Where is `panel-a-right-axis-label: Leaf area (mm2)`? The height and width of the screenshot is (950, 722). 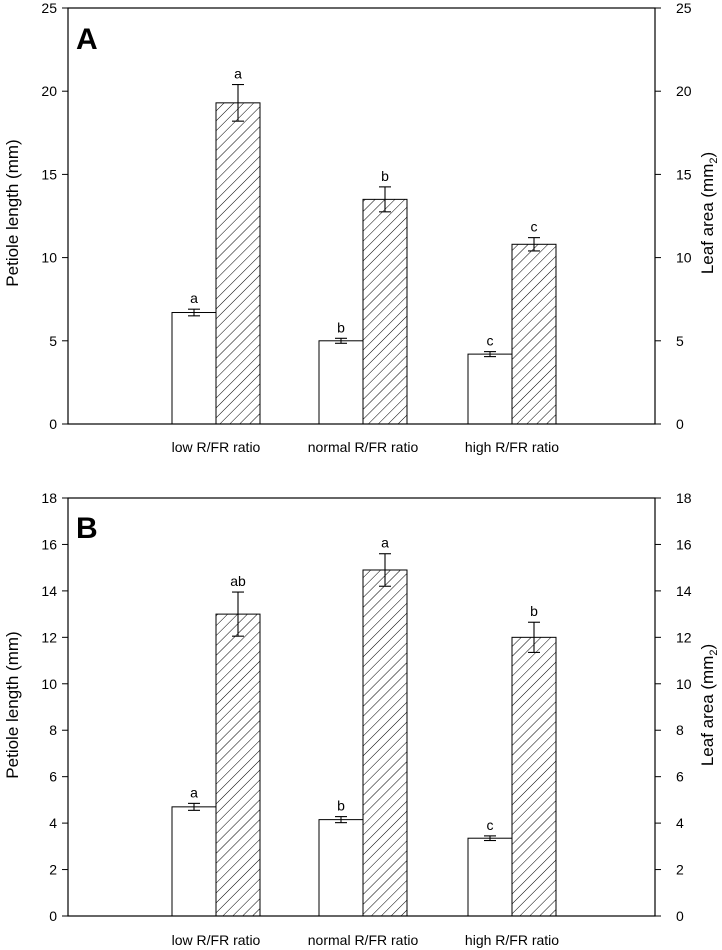
panel-a-right-axis-label: Leaf area (mm2) is located at coordinates (709, 213).